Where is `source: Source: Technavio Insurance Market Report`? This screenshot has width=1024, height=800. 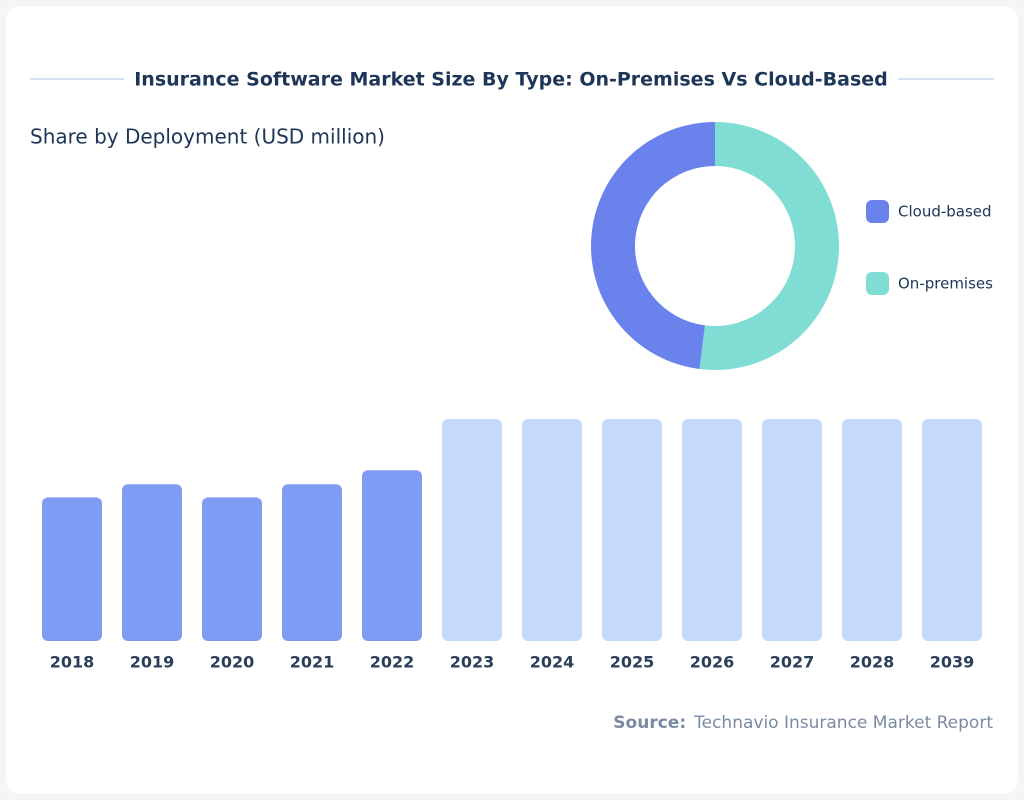
source: Source: Technavio Insurance Market Report is located at coordinates (803, 723).